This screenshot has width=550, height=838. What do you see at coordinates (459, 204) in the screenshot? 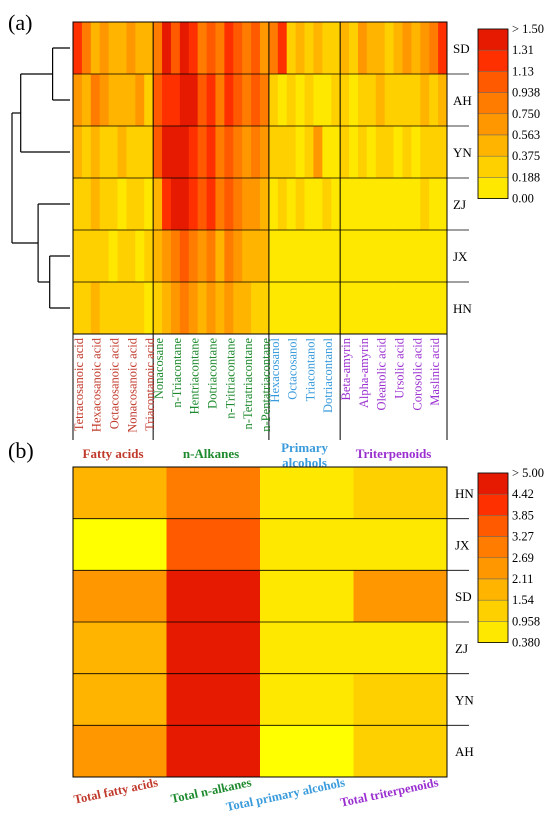
I see `row-label: ZJ` at bounding box center [459, 204].